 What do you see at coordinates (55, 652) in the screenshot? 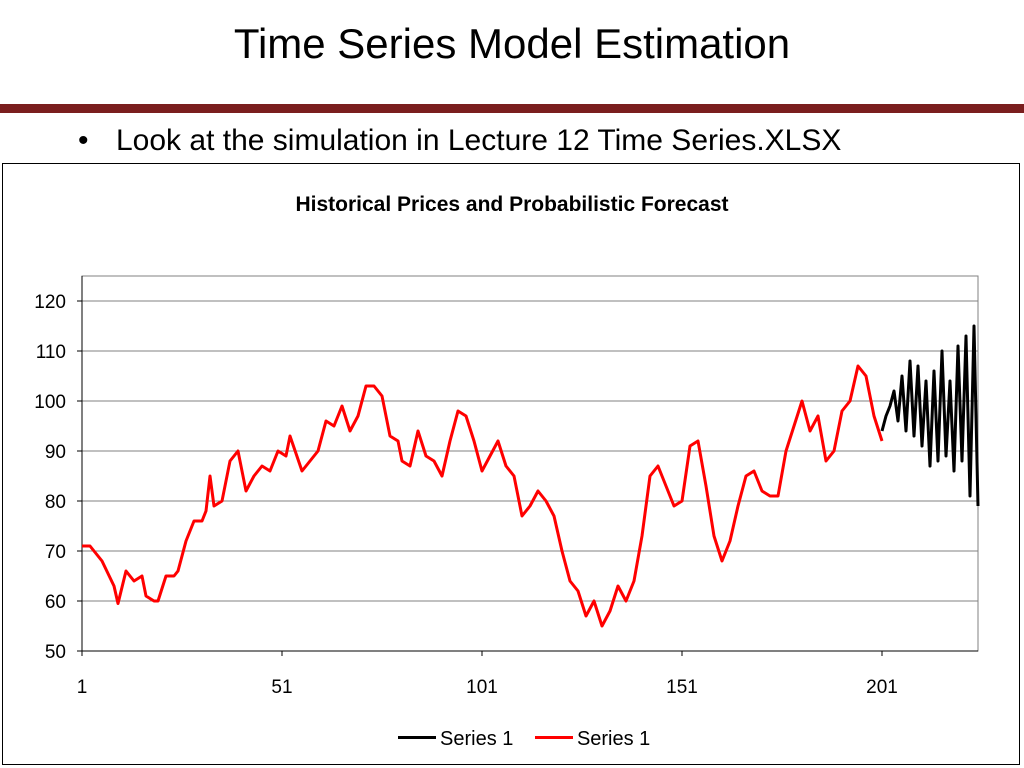
I see `y-tick-label: 50` at bounding box center [55, 652].